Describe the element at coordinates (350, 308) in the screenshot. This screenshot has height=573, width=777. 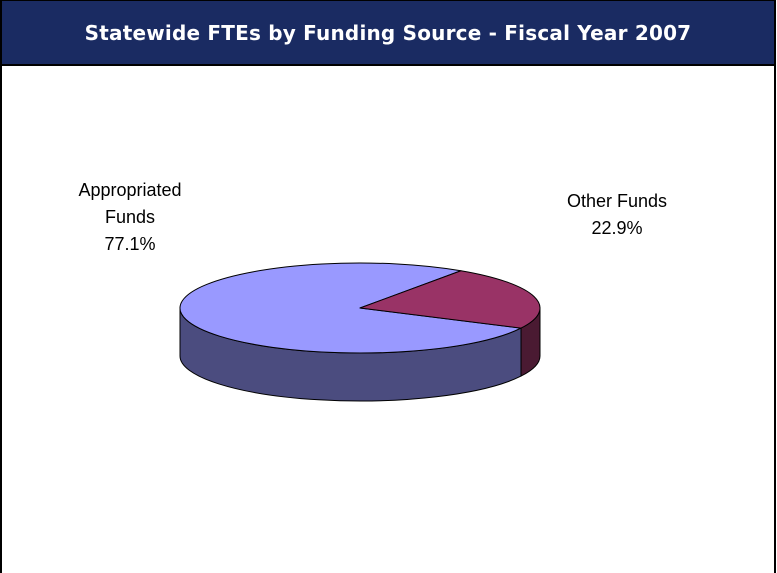
I see `pie-slice-appropriated-funds` at that location.